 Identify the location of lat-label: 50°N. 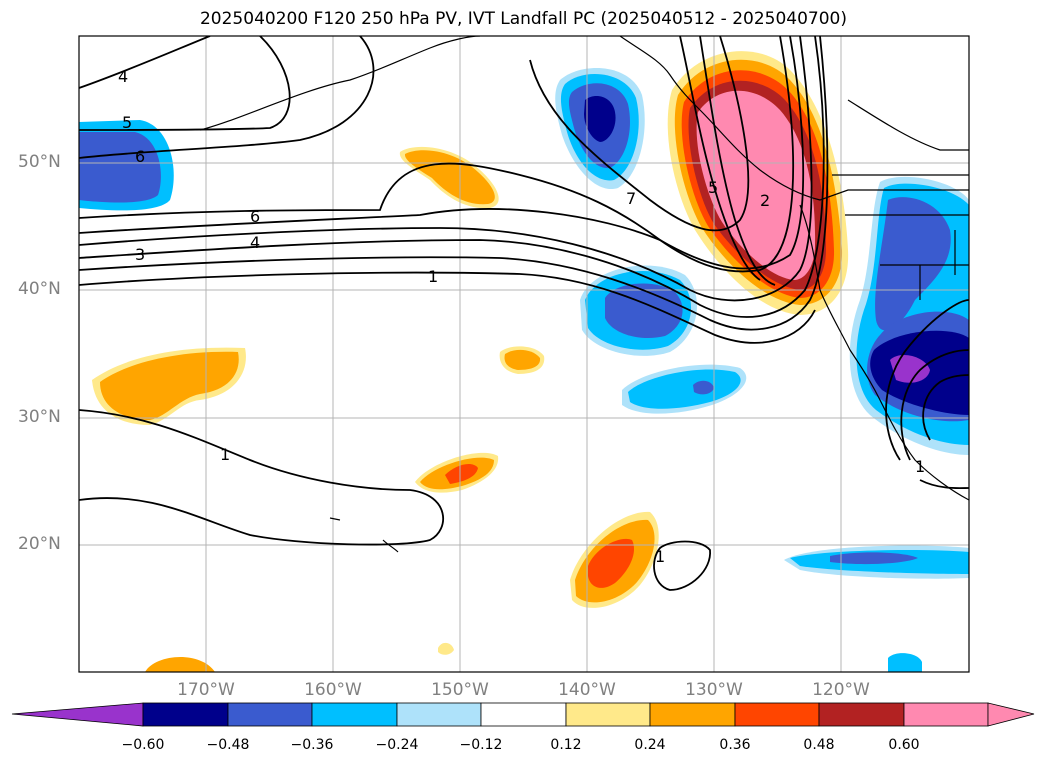
(39, 162).